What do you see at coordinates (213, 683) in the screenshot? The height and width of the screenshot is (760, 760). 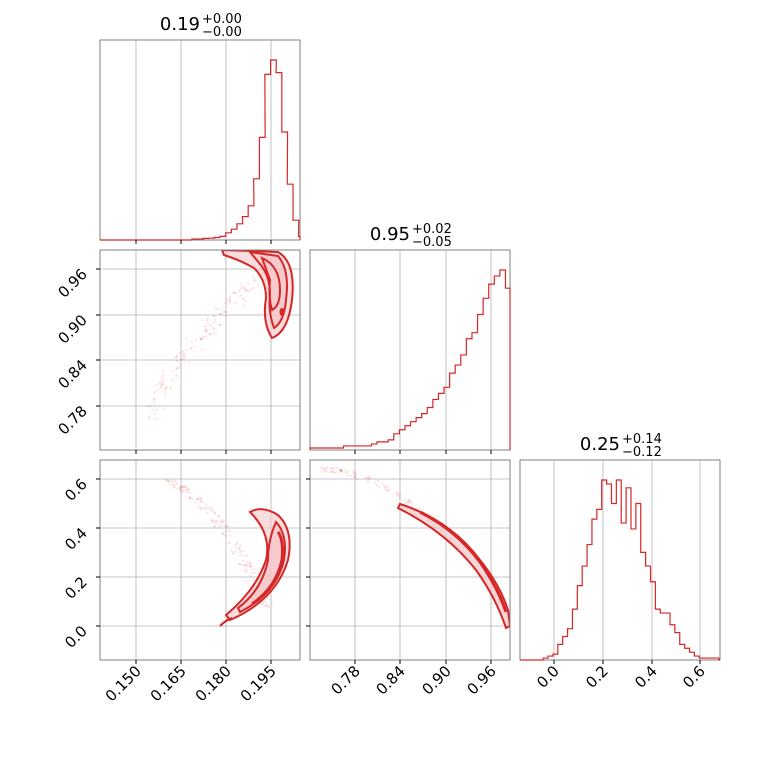 I see `p3a-xtick-label-2: 0.180` at bounding box center [213, 683].